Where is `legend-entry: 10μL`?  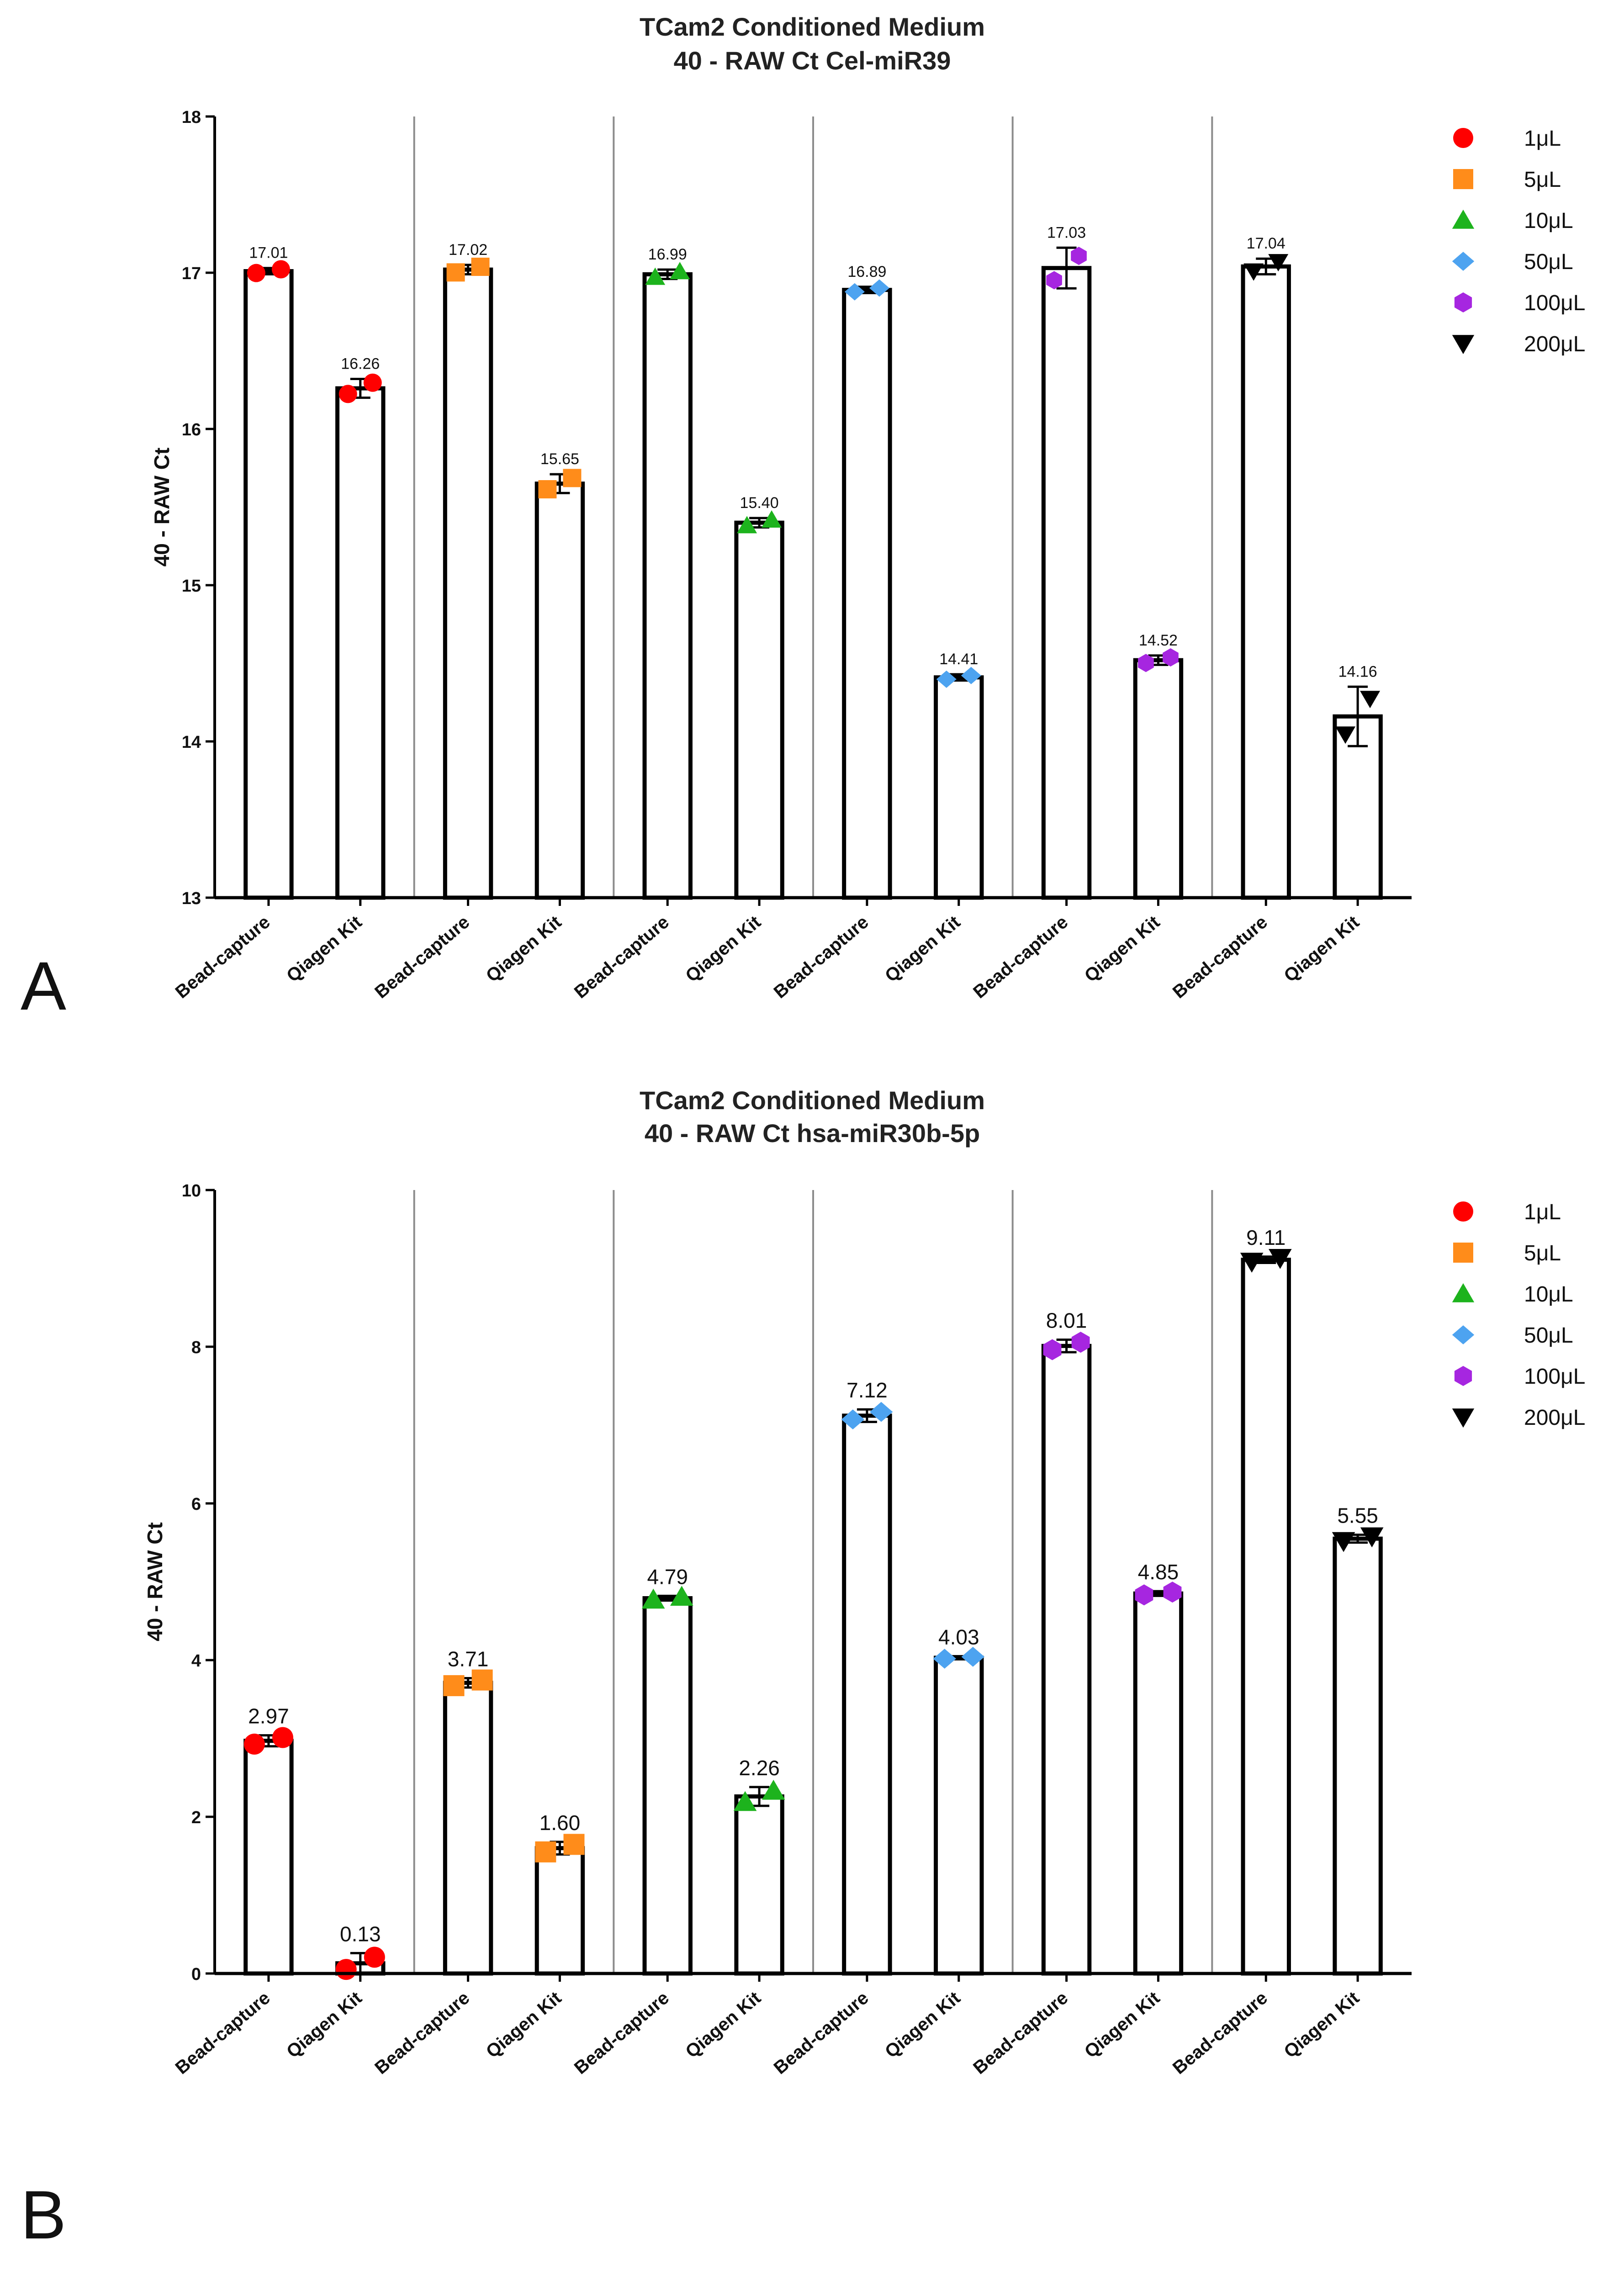
legend-entry: 10μL is located at coordinates (1548, 221).